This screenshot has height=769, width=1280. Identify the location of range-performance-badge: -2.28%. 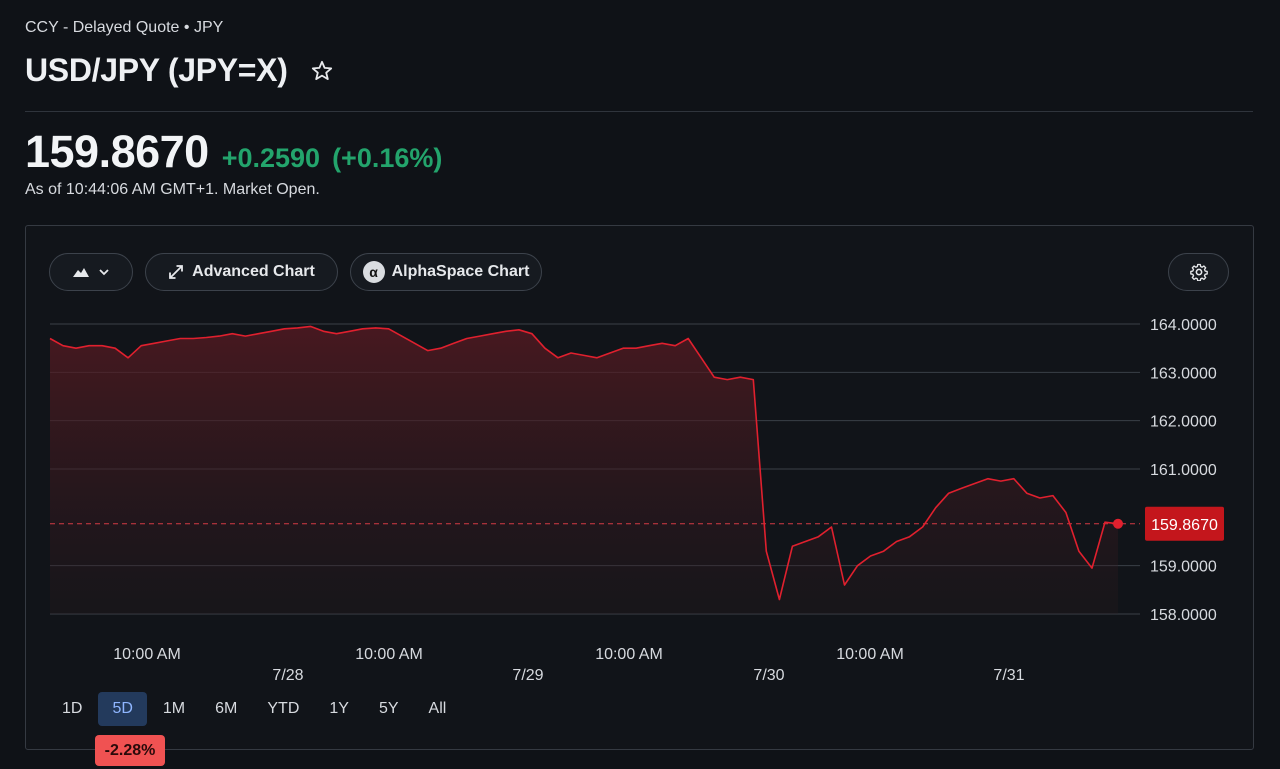
(130, 750).